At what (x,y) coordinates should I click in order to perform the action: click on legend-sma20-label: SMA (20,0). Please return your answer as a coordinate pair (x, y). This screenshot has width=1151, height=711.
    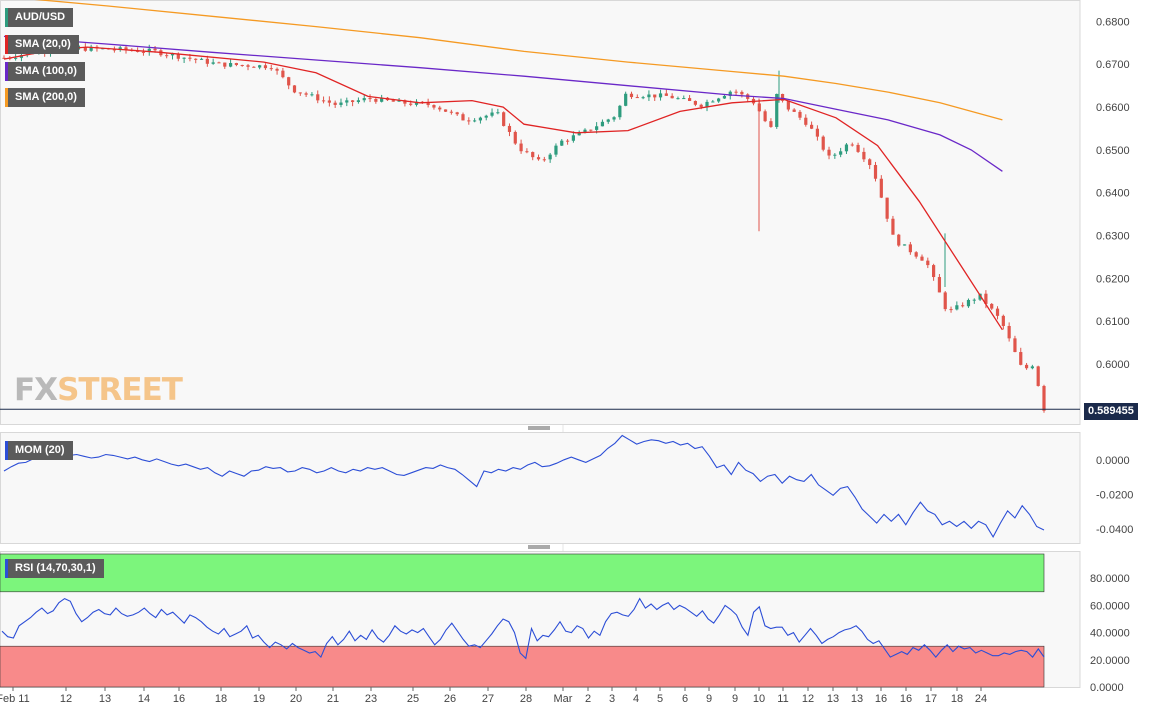
    Looking at the image, I should click on (43, 44).